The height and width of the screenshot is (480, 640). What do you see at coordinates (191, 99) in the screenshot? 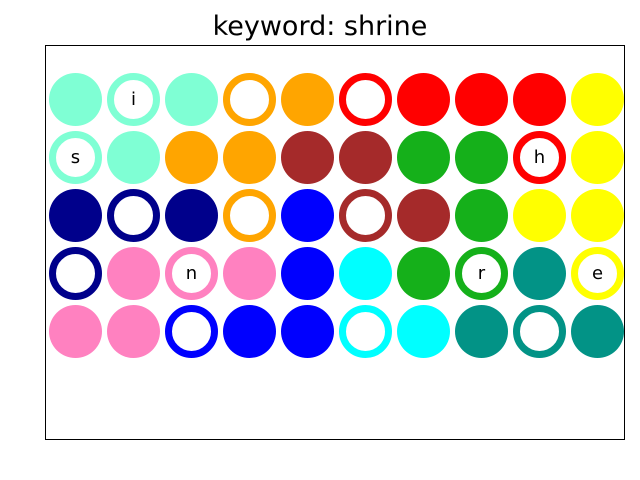
I see `circle-r1-c3` at bounding box center [191, 99].